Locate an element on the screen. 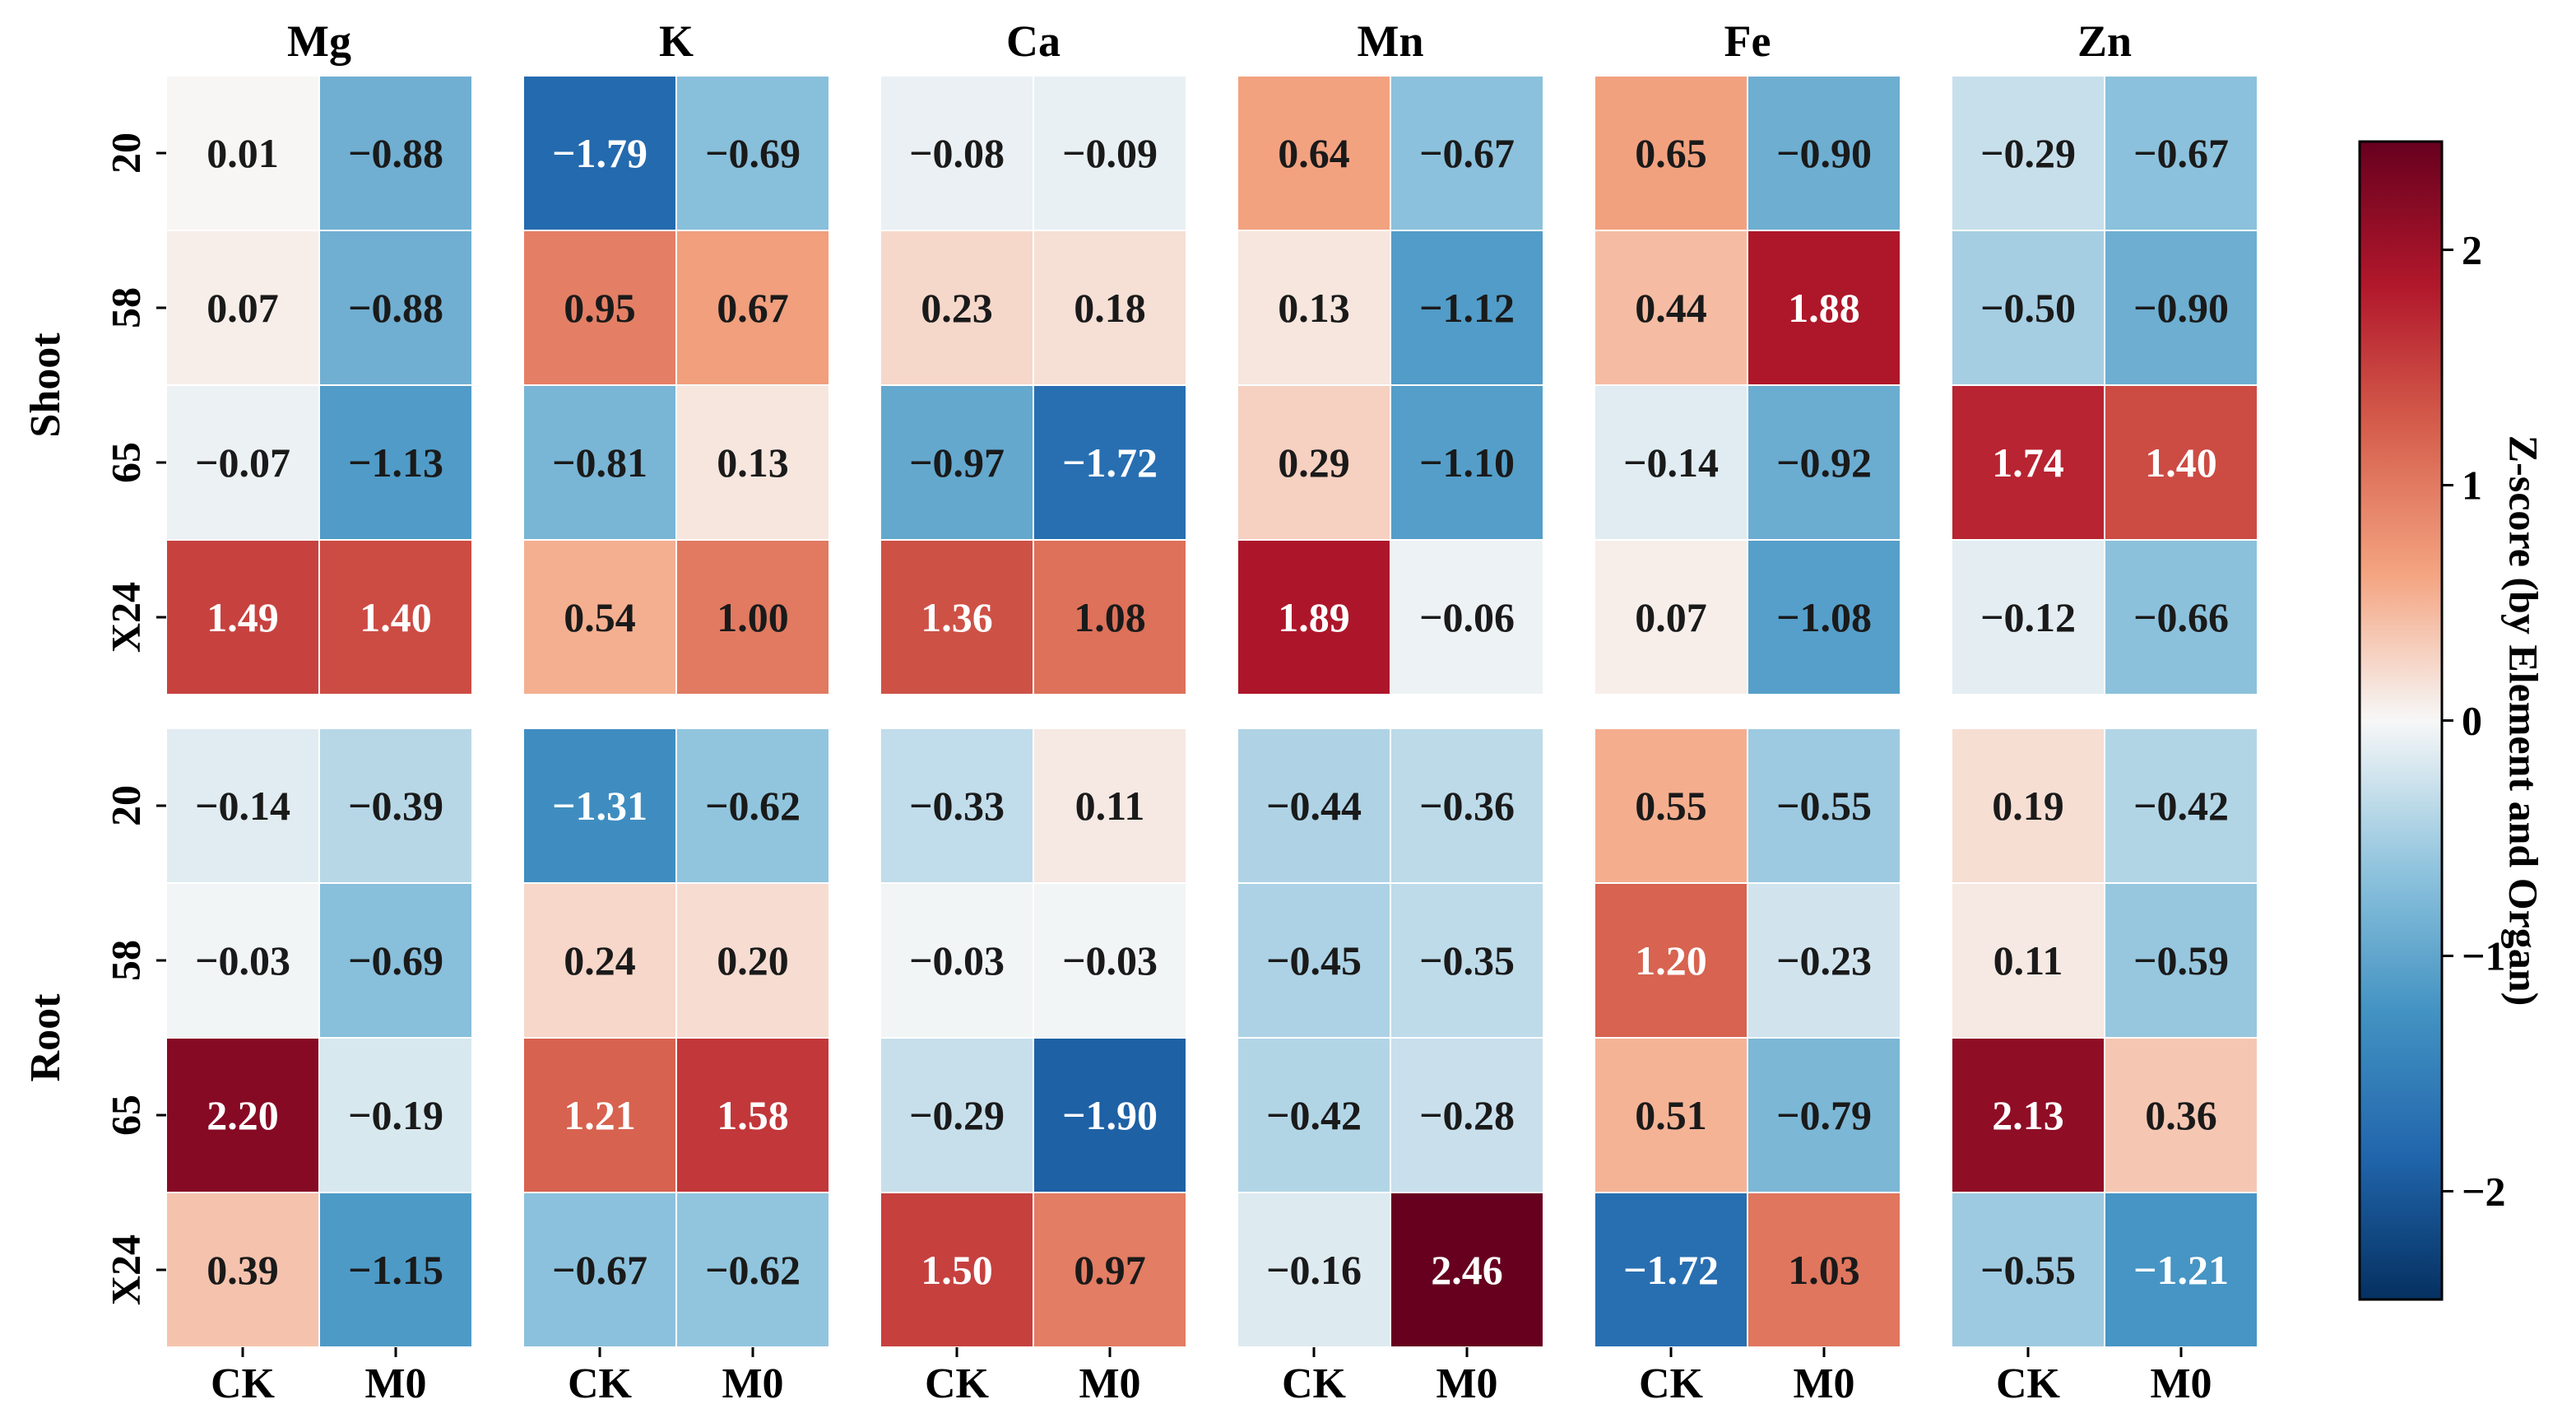 The image size is (2576, 1418). heatmap-cell-root-zn-65-m0 is located at coordinates (2181, 1115).